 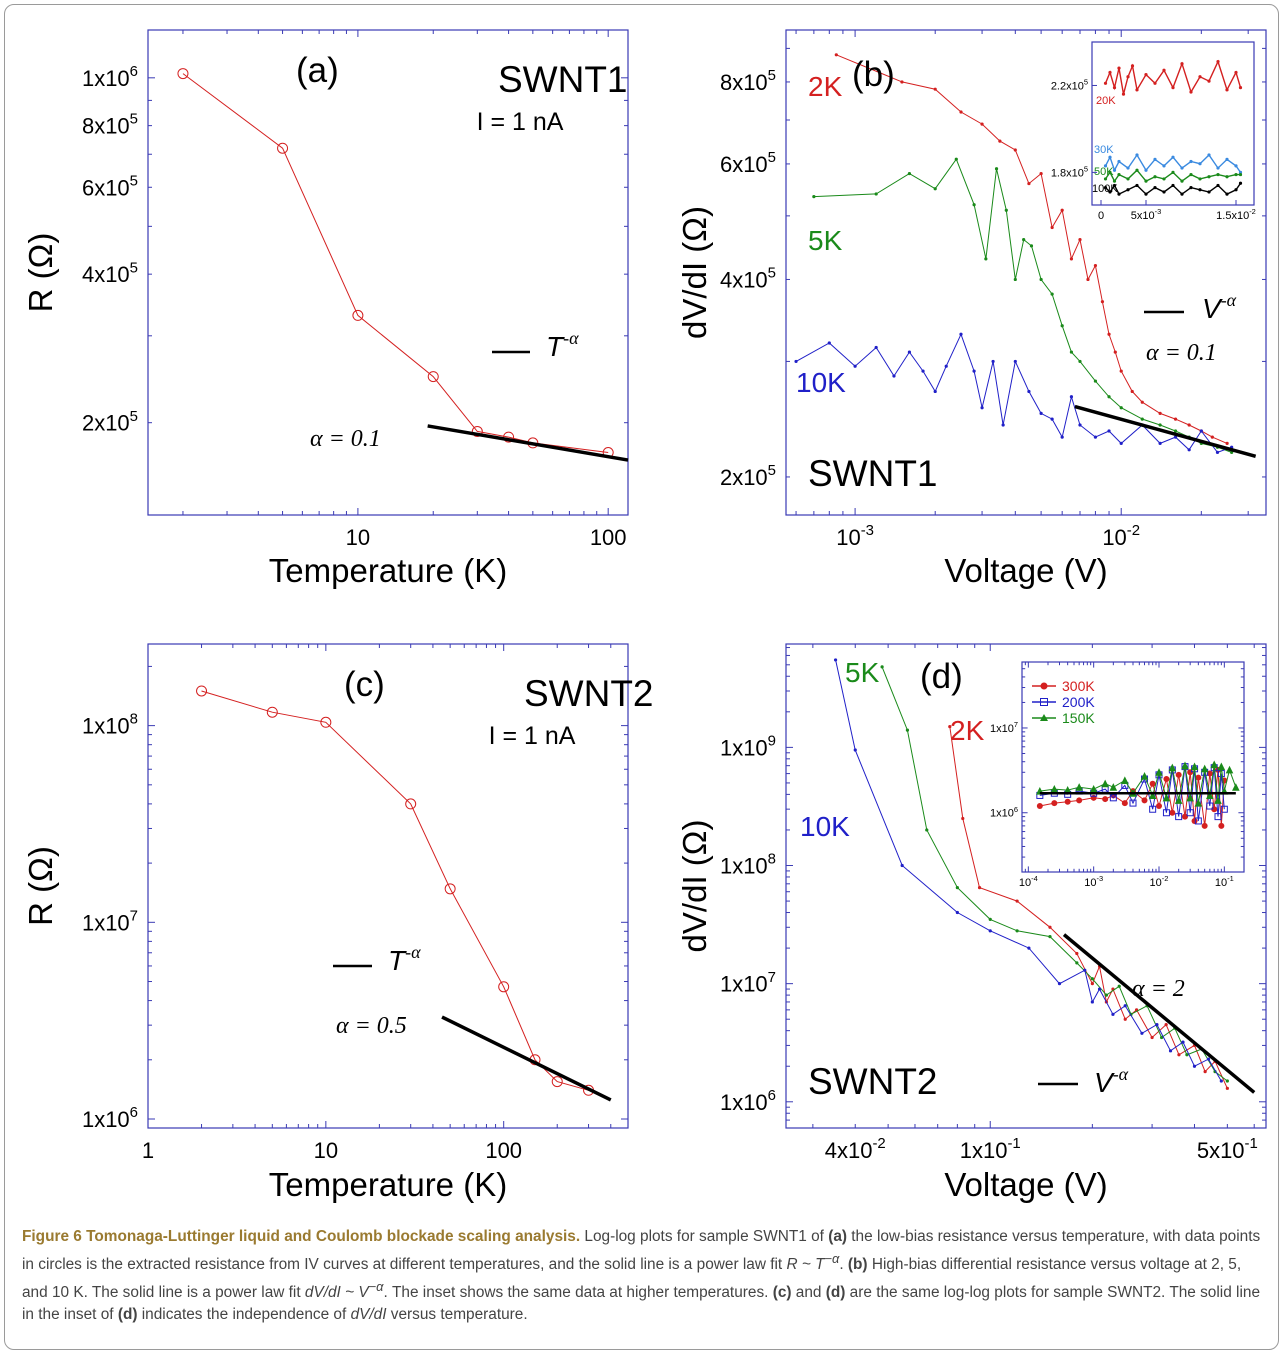 I want to click on y-tick-label: 4x10⁵, so click(x=748, y=279).